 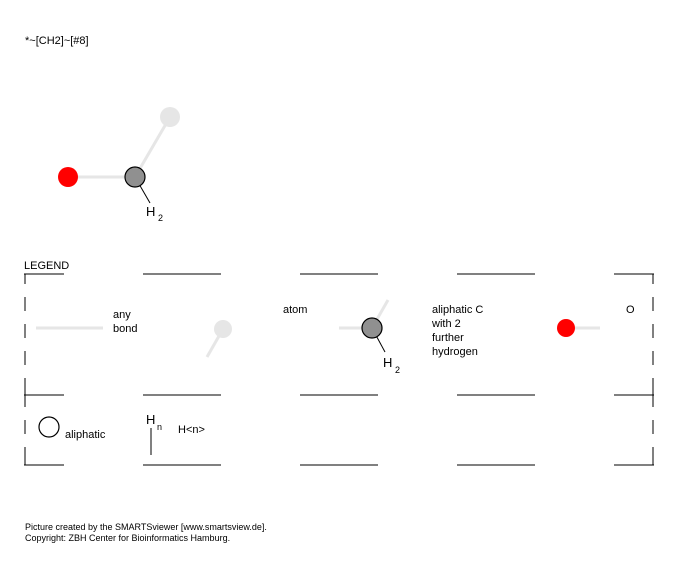 I want to click on legend-any-bond-label-1: any, so click(x=122, y=315).